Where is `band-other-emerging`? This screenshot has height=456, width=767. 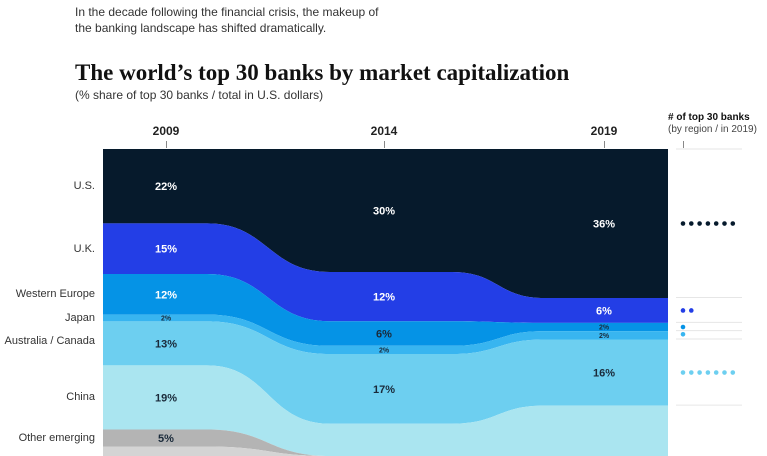
band-other-emerging is located at coordinates (385, 442).